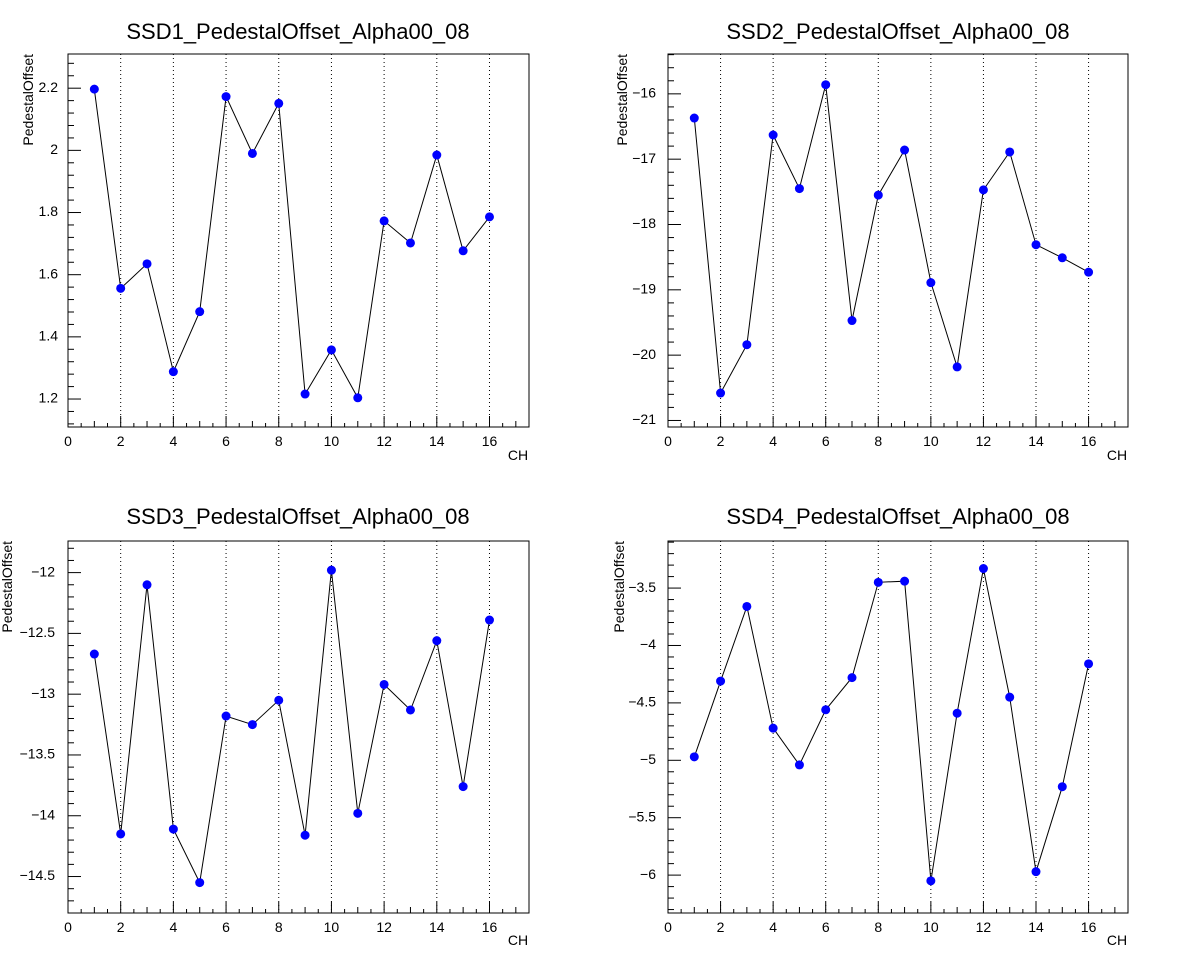 This screenshot has height=971, width=1198. Describe the element at coordinates (173, 441) in the screenshot. I see `x-tick-label: 4` at that location.